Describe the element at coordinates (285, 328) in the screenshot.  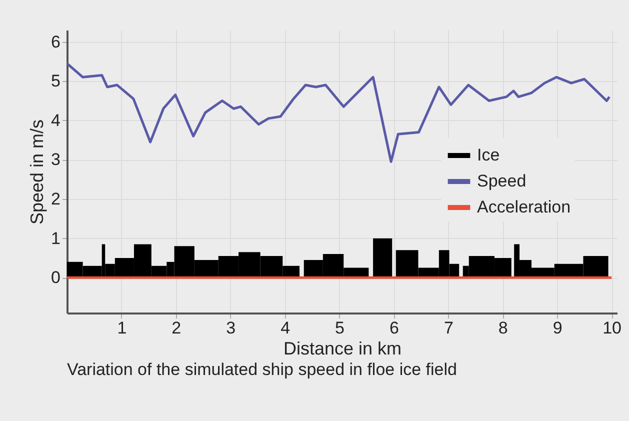
I see `x-tick-label: 4` at that location.